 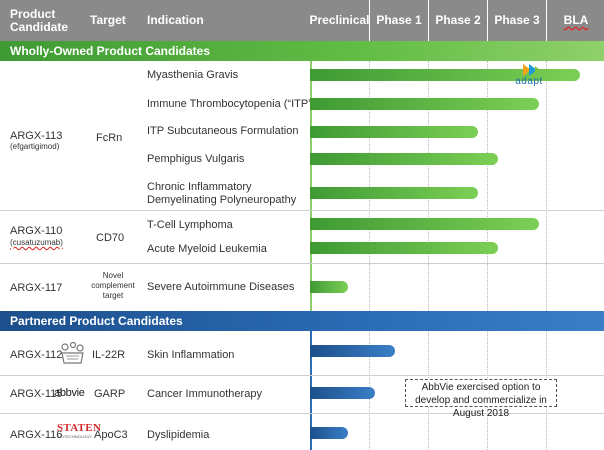 I want to click on target-novel-complement: Novel complement target, so click(x=113, y=285).